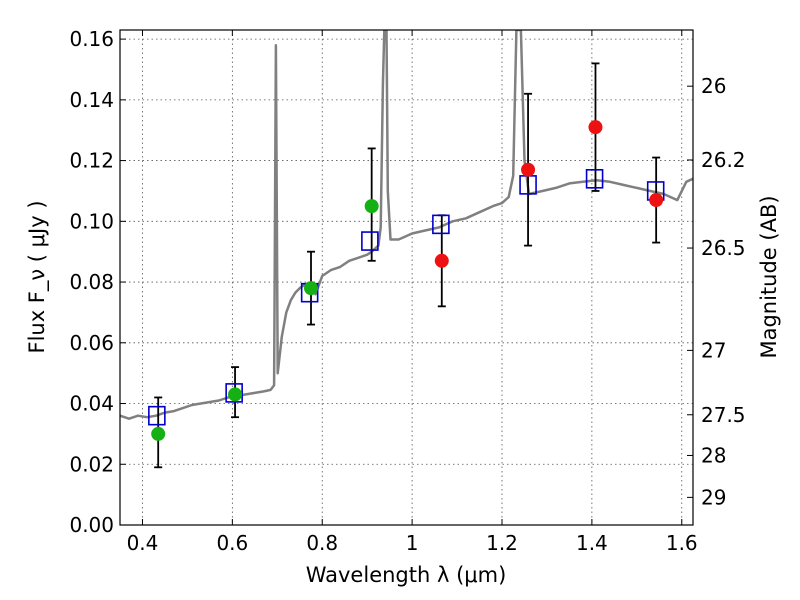 The height and width of the screenshot is (600, 800). I want to click on x-tick-label: 1.6, so click(682, 543).